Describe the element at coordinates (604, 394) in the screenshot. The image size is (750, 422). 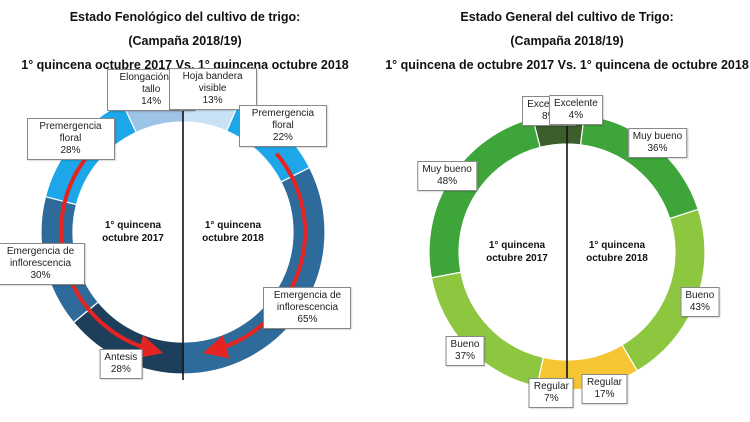
I see `segment-value: 17%` at that location.